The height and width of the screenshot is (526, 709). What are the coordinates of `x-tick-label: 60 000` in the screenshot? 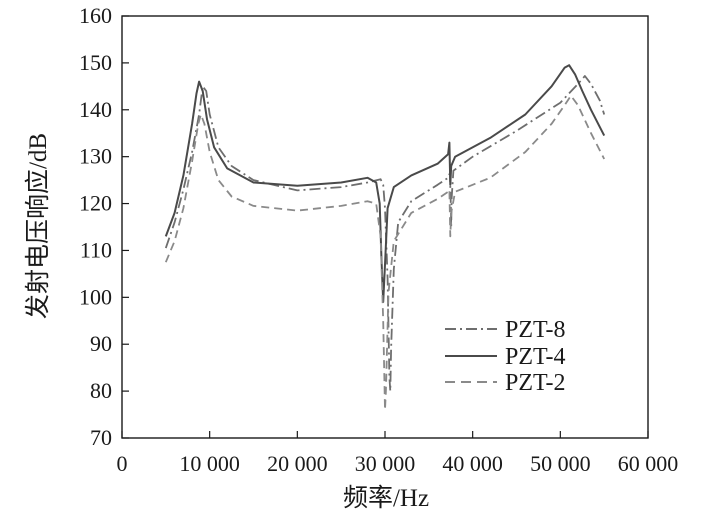 It's located at (648, 463).